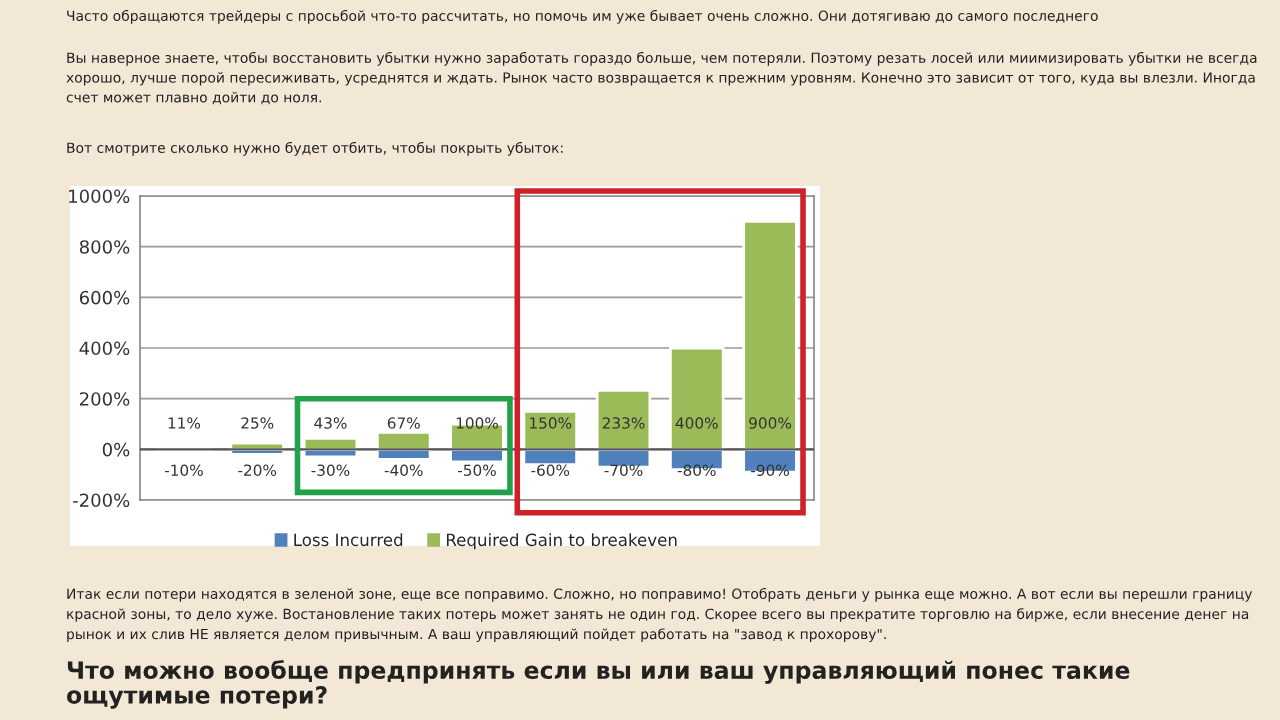 Image resolution: width=1280 pixels, height=720 pixels. What do you see at coordinates (116, 449) in the screenshot?
I see `y-tick-label: 0%` at bounding box center [116, 449].